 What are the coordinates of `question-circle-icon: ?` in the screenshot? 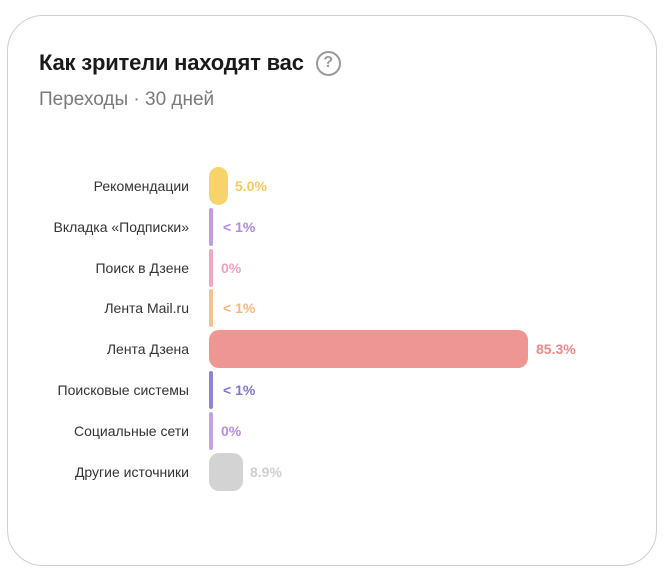 It's located at (328, 63).